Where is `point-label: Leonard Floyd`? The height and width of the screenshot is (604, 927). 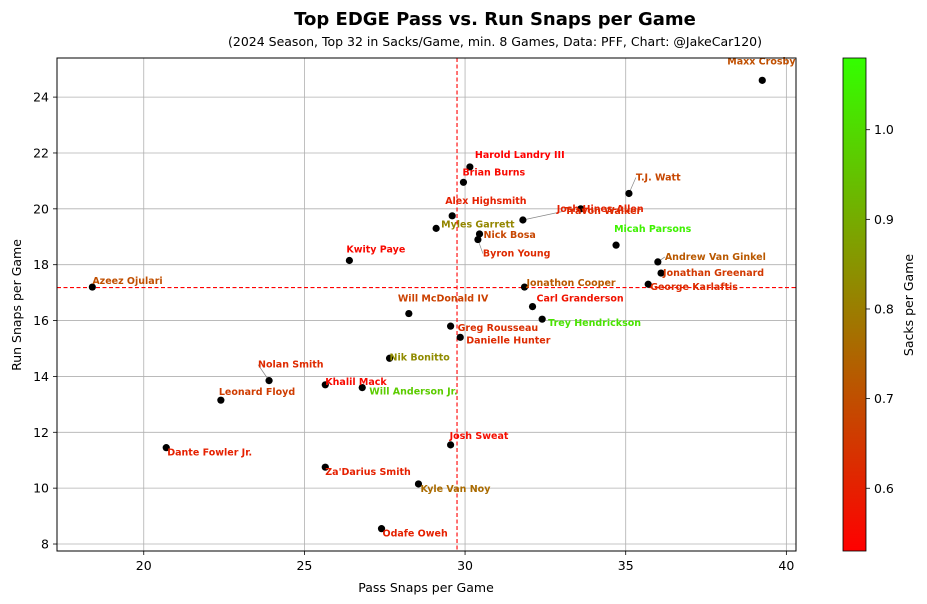
point-label: Leonard Floyd is located at coordinates (257, 392).